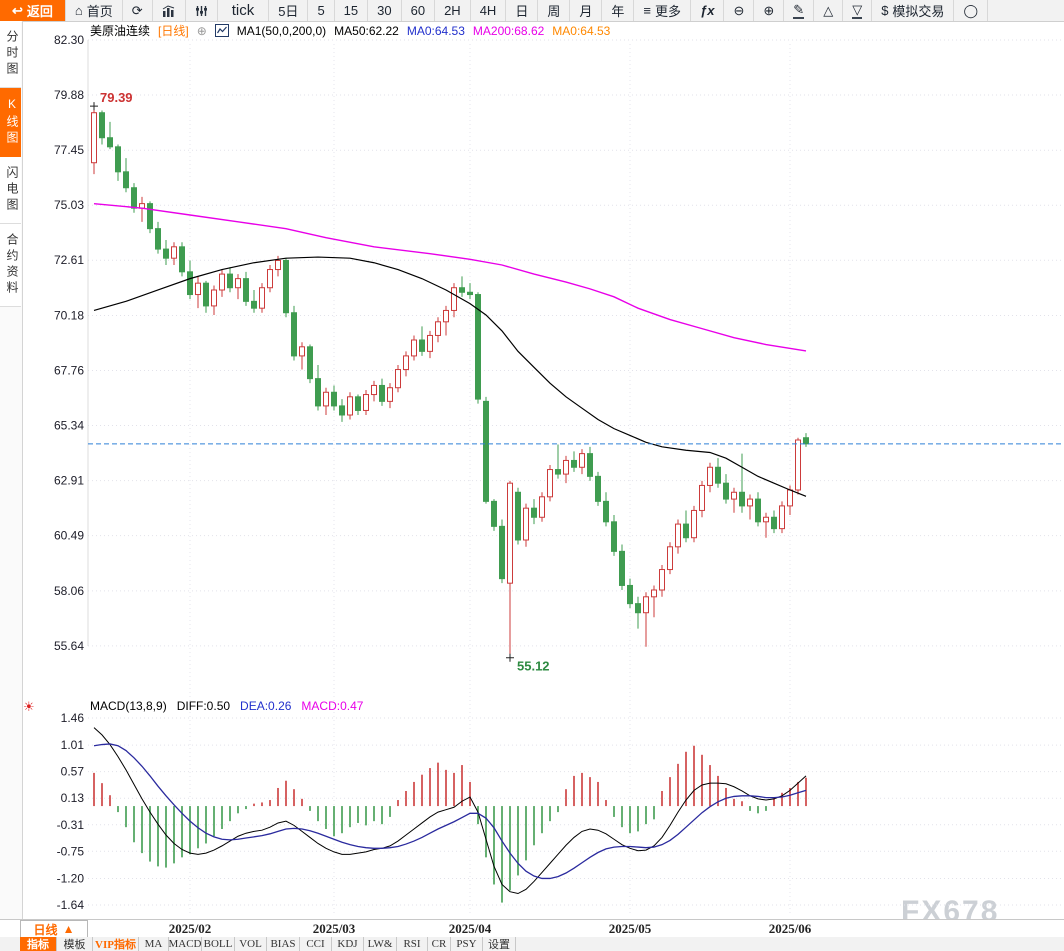 Image resolution: width=1064 pixels, height=951 pixels. Describe the element at coordinates (75, 944) in the screenshot. I see `tab-template: 模板` at that location.